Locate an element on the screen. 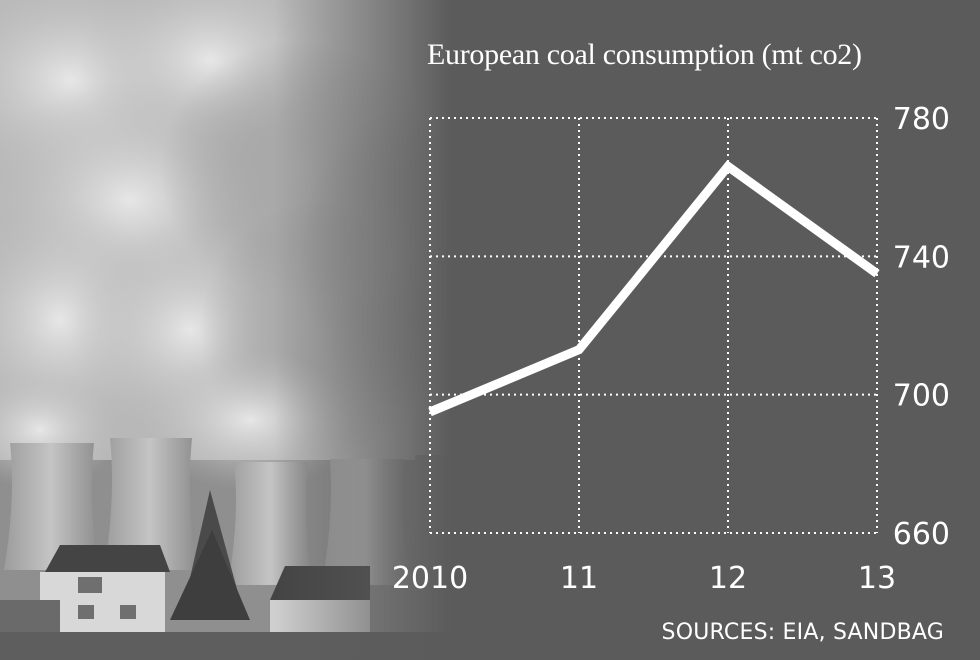 The width and height of the screenshot is (980, 660). x-tick-label-12: 12 is located at coordinates (728, 578).